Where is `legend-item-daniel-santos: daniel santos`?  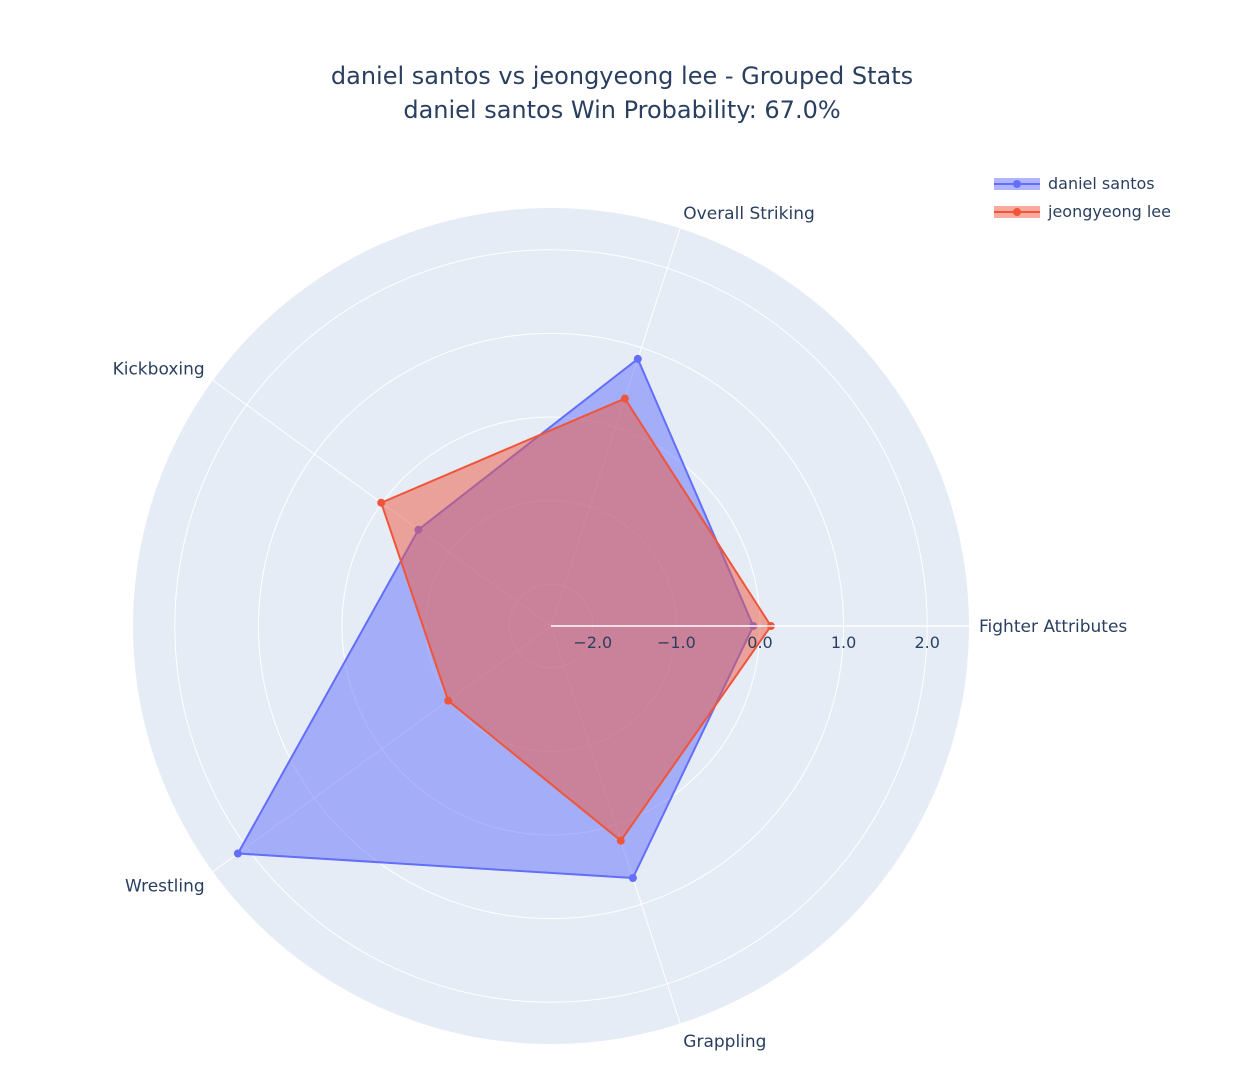
legend-item-daniel-santos: daniel santos is located at coordinates (1082, 186).